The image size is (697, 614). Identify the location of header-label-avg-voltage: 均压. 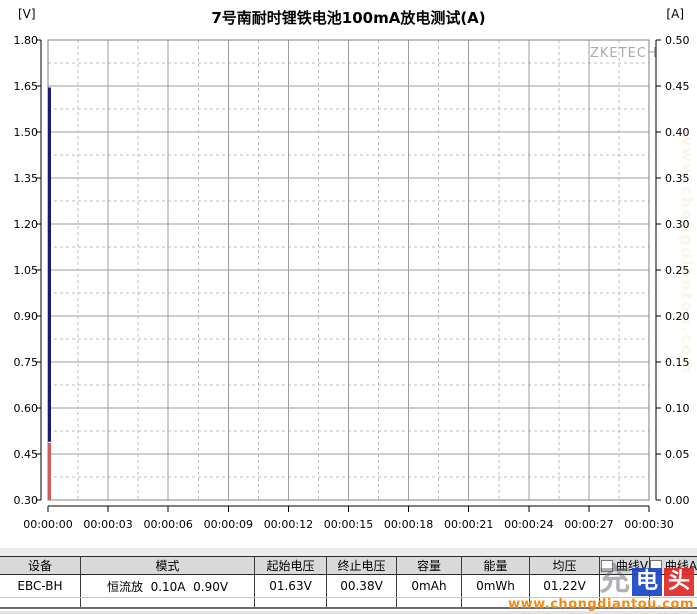
(564, 566).